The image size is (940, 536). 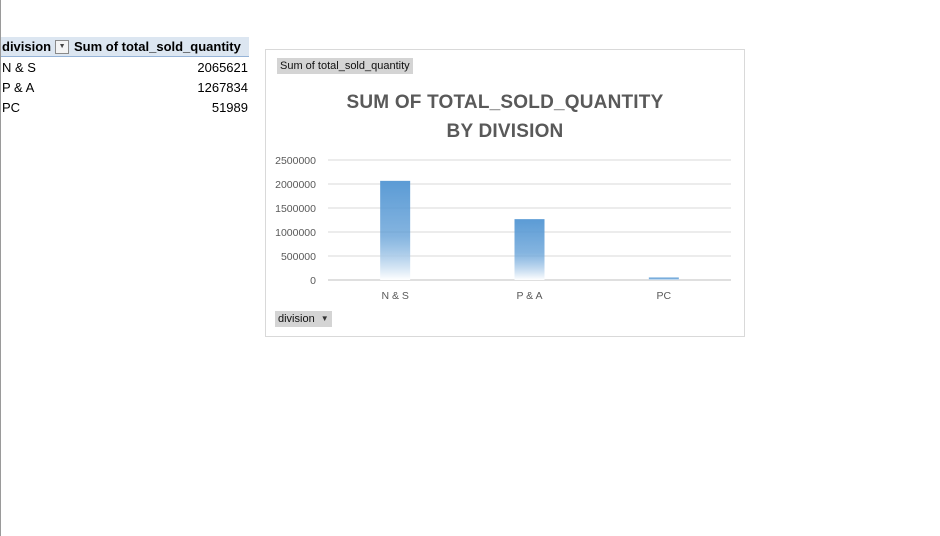 What do you see at coordinates (529, 296) in the screenshot?
I see `x-tick-label: P & A` at bounding box center [529, 296].